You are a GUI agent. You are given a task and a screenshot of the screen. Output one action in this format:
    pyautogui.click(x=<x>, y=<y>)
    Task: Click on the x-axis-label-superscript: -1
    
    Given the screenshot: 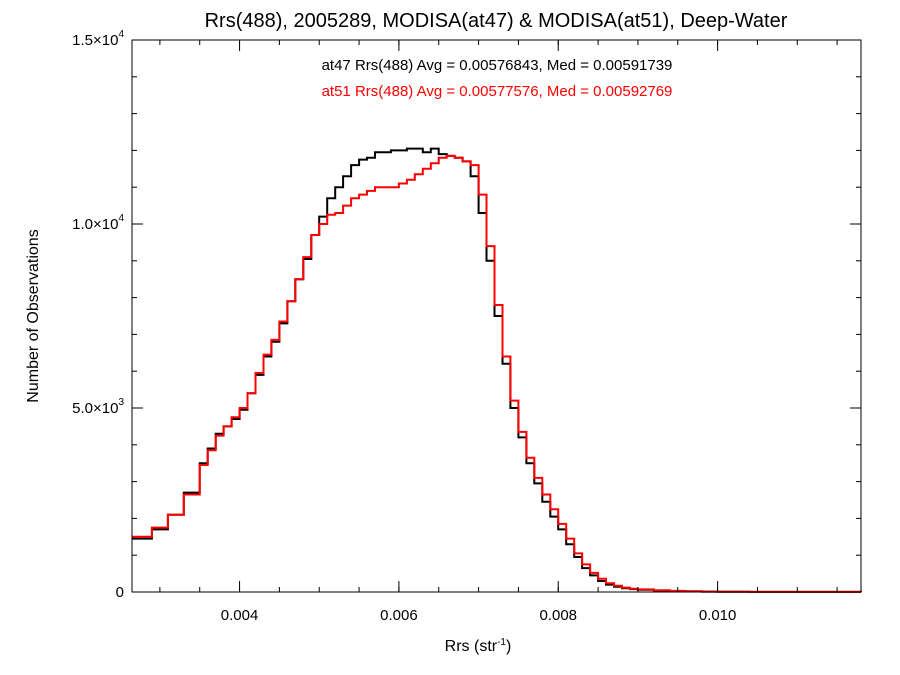 What is the action you would take?
    pyautogui.click(x=501, y=642)
    